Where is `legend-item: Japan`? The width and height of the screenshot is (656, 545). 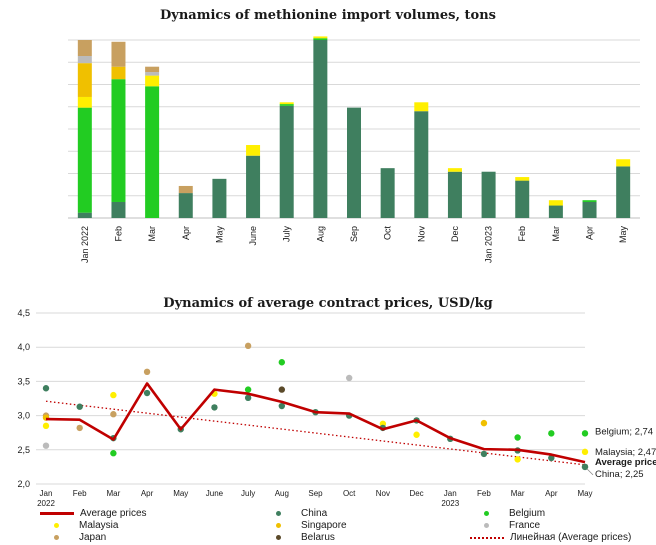
legend-item: Japan is located at coordinates (73, 537).